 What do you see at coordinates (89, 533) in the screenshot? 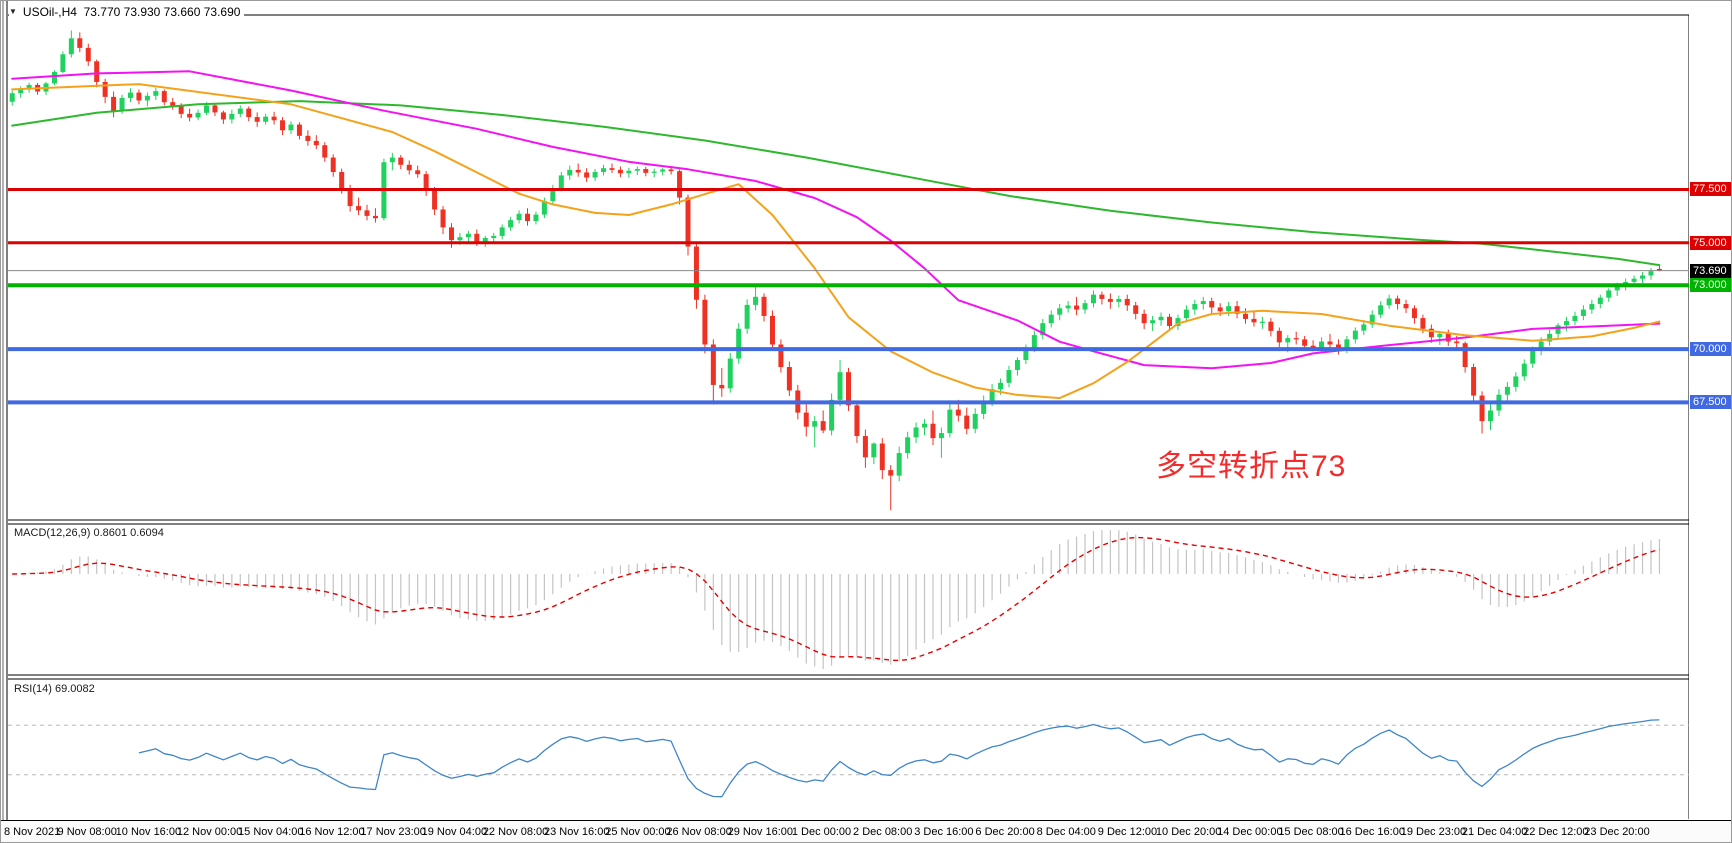
I see `macd-indicator-label: MACD(12,26,9) 0.8601 0.6094` at bounding box center [89, 533].